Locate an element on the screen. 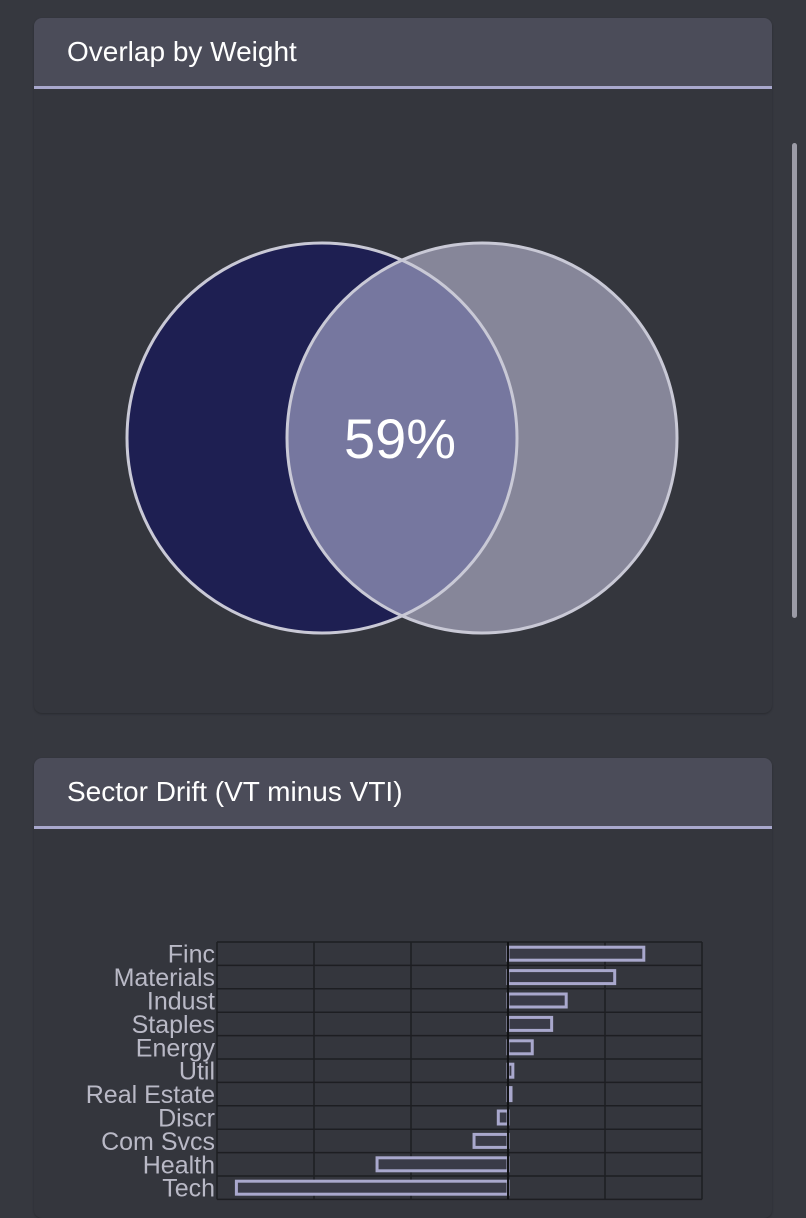 This screenshot has width=806, height=1218. bar-finc is located at coordinates (576, 953).